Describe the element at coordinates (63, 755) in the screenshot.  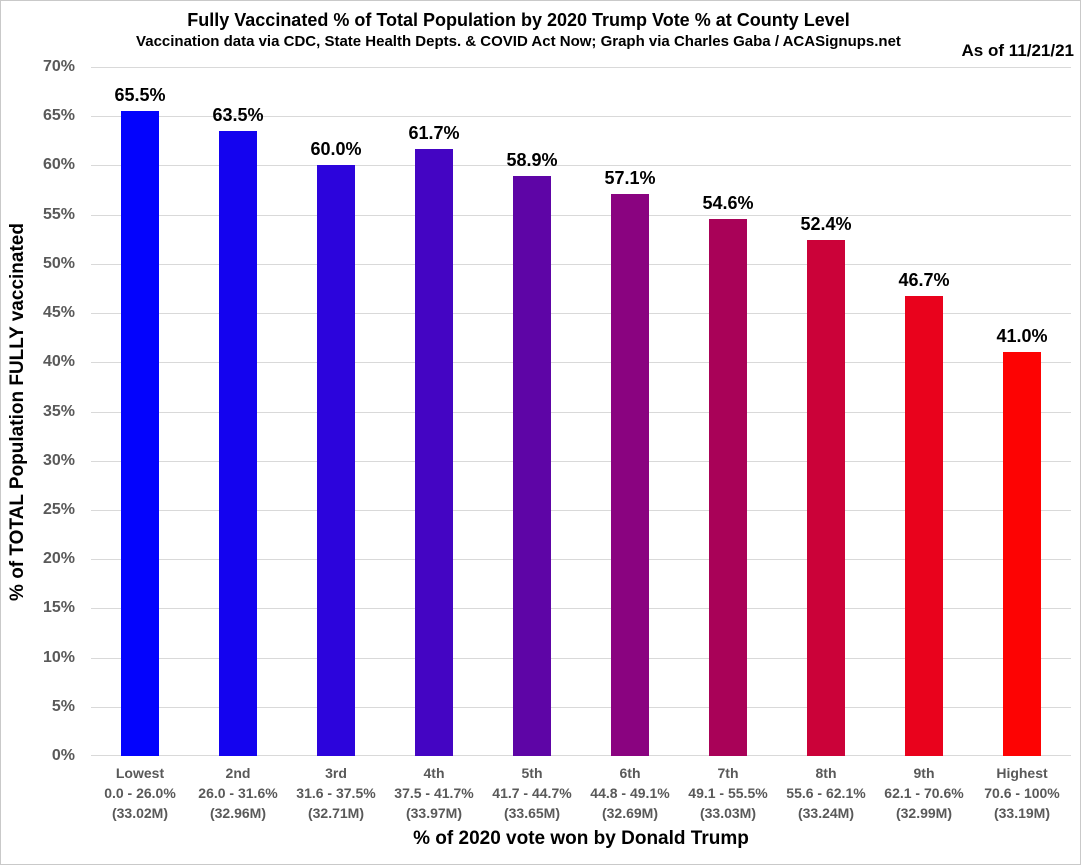
I see `y-tick-label: 0%` at that location.